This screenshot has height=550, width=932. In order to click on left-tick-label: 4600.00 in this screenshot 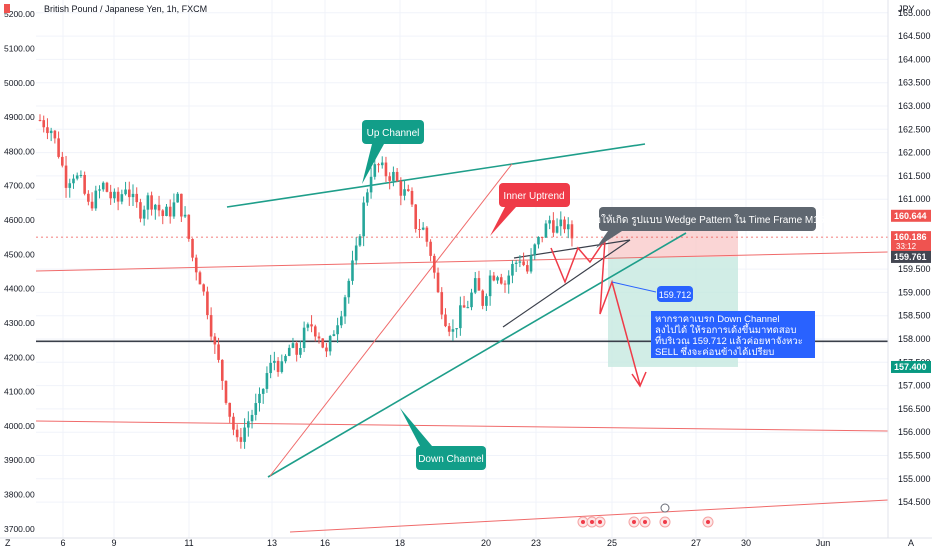, I will do `click(19, 220)`.